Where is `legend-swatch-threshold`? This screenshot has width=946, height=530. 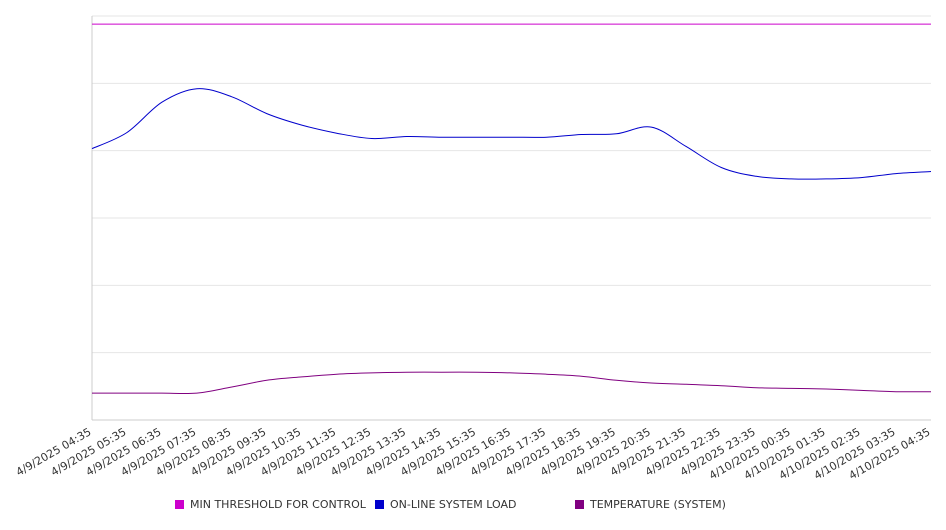
legend-swatch-threshold is located at coordinates (179, 504).